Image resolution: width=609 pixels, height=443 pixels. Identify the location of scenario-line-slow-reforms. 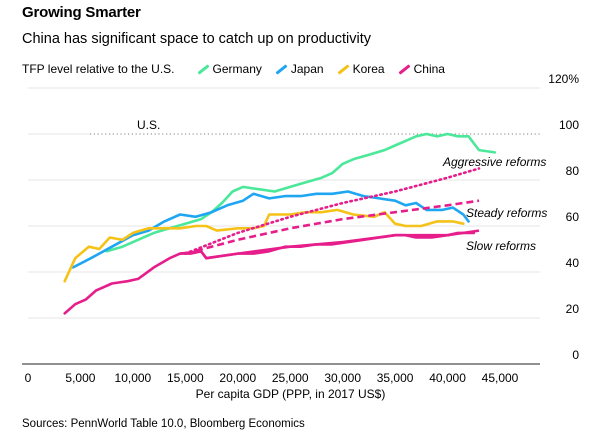
(329, 244).